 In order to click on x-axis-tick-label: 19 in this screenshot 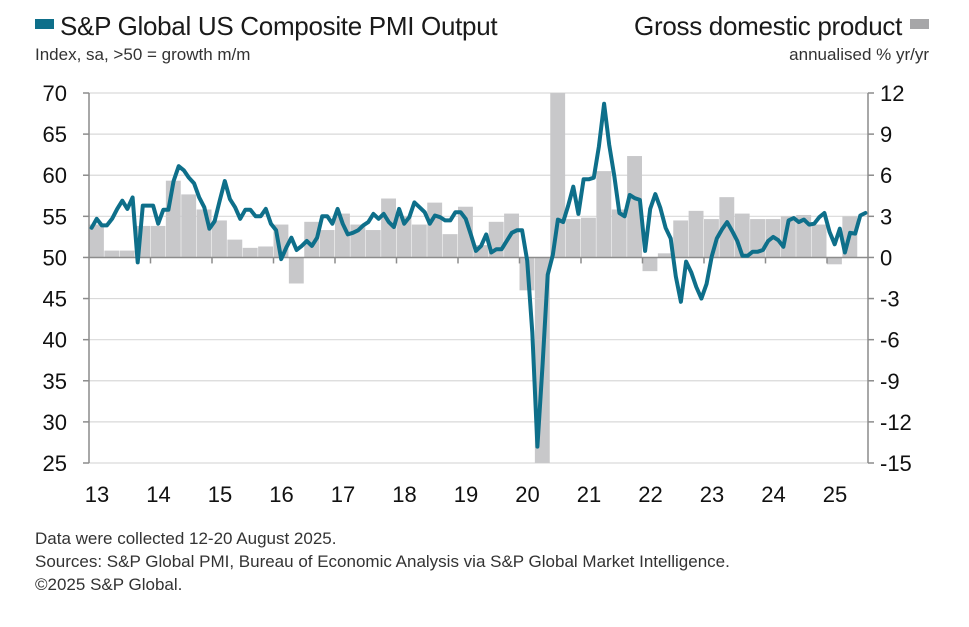, I will do `click(466, 494)`.